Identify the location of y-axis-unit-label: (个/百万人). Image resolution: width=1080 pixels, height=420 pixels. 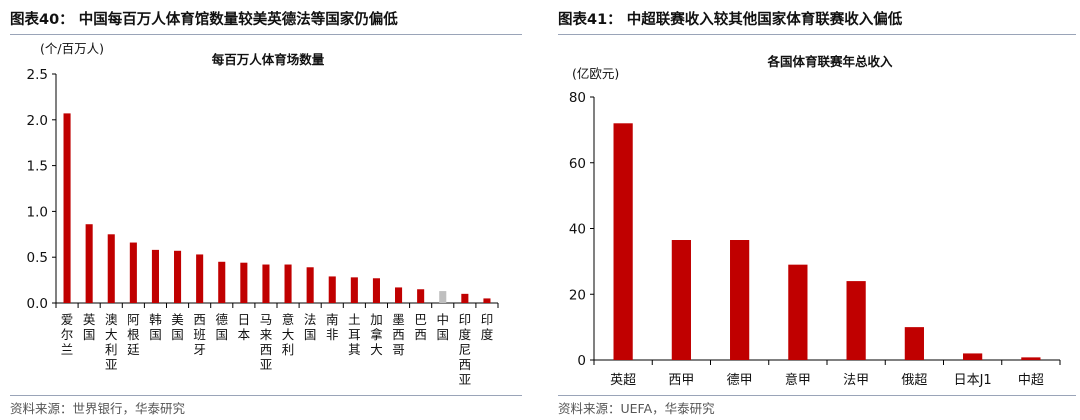
(72, 48).